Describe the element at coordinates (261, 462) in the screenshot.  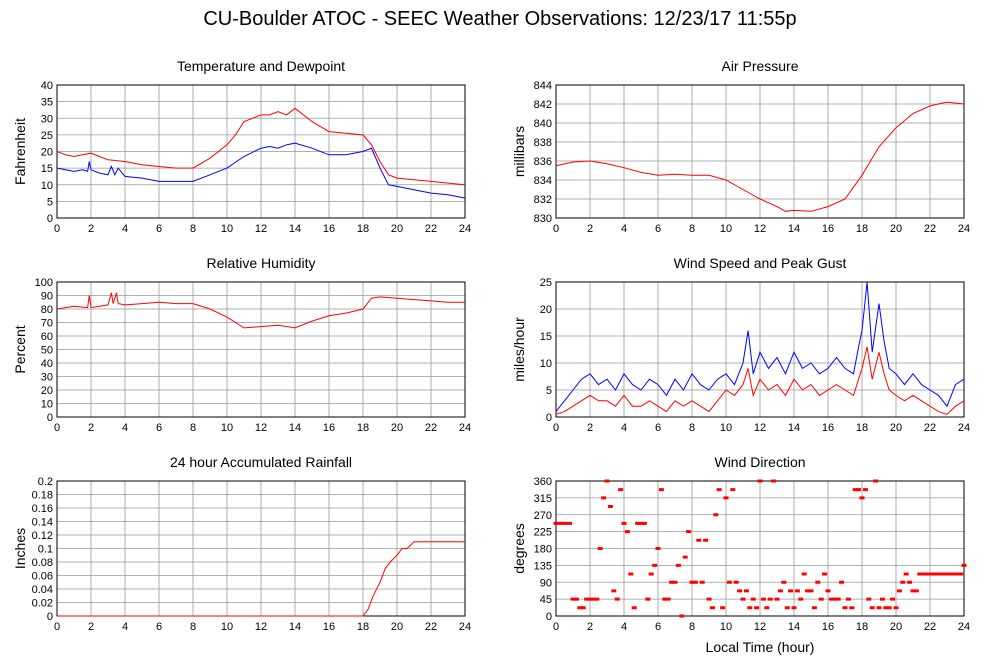
I see `chart-title: 24 hour Accumulated Rainfall` at that location.